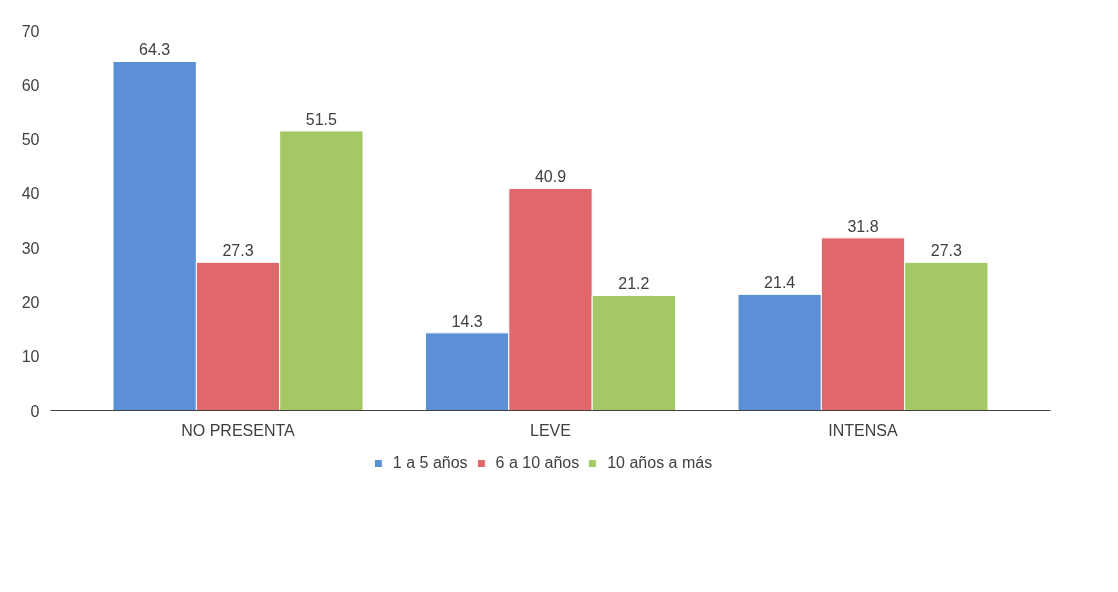  What do you see at coordinates (35, 411) in the screenshot?
I see `y-tick-label: 0` at bounding box center [35, 411].